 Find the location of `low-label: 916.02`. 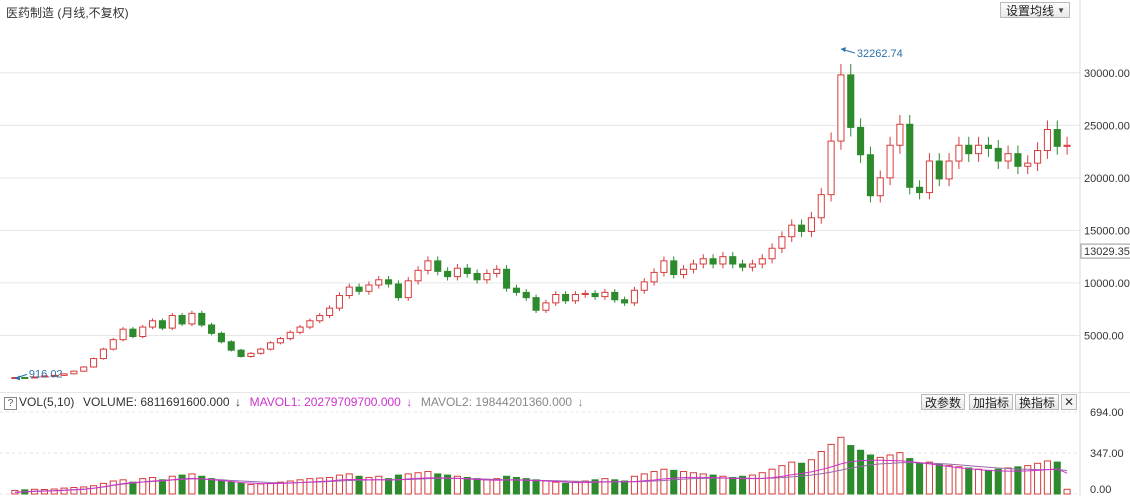

low-label: 916.02 is located at coordinates (46, 374).